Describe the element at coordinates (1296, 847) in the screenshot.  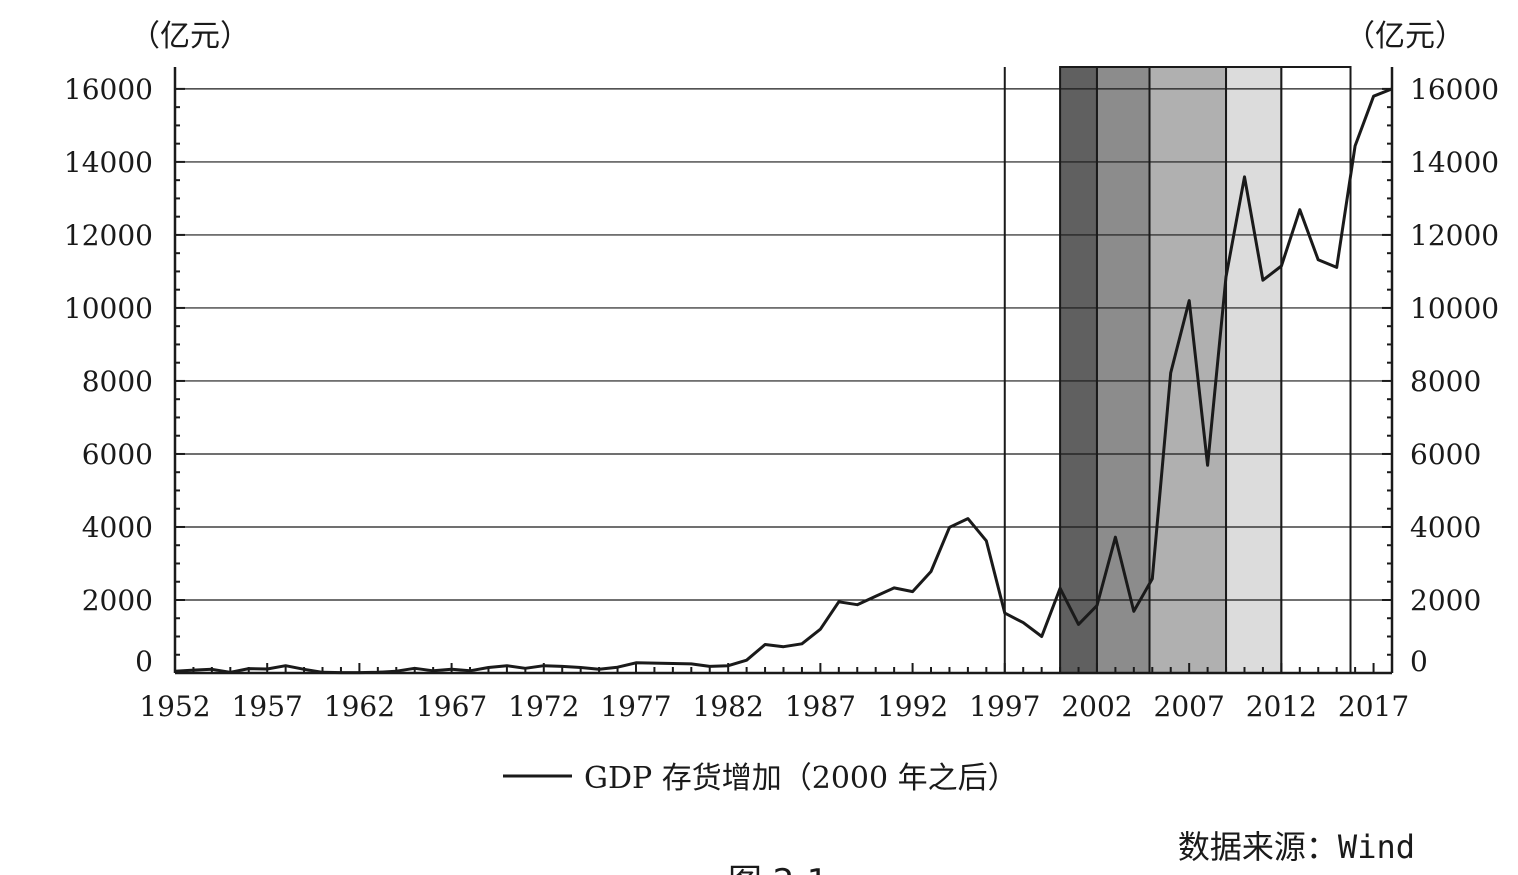
I see `source-note: 数据来源：Wind` at that location.